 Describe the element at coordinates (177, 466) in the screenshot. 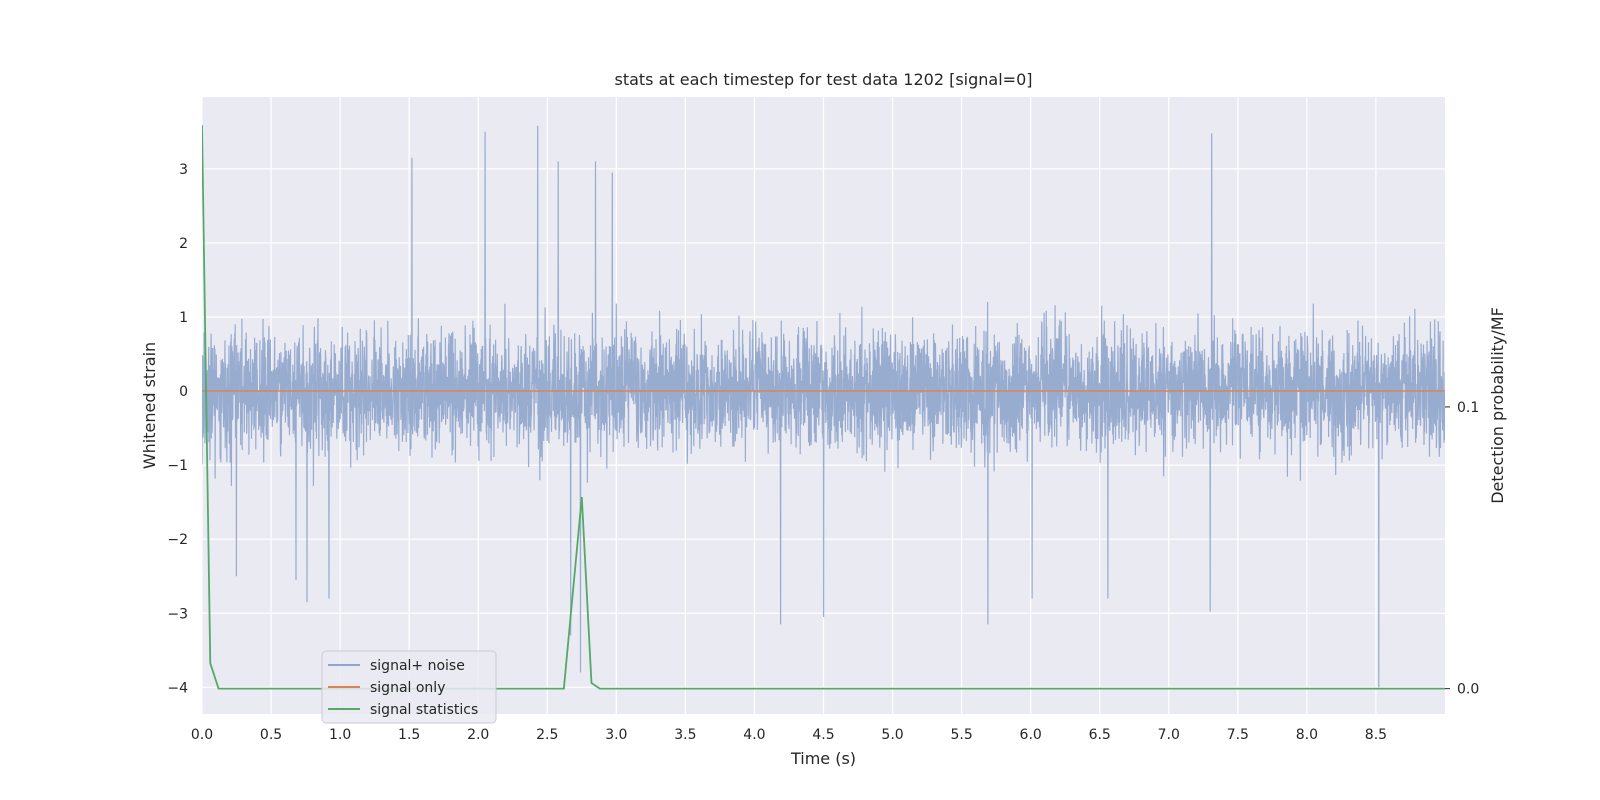

I see `y-tick-label: −1` at that location.